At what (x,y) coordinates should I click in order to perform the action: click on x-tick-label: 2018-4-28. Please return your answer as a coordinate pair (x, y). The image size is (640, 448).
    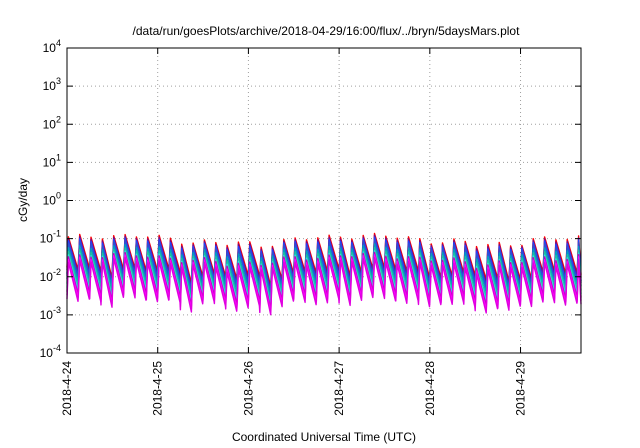
    Looking at the image, I should click on (430, 388).